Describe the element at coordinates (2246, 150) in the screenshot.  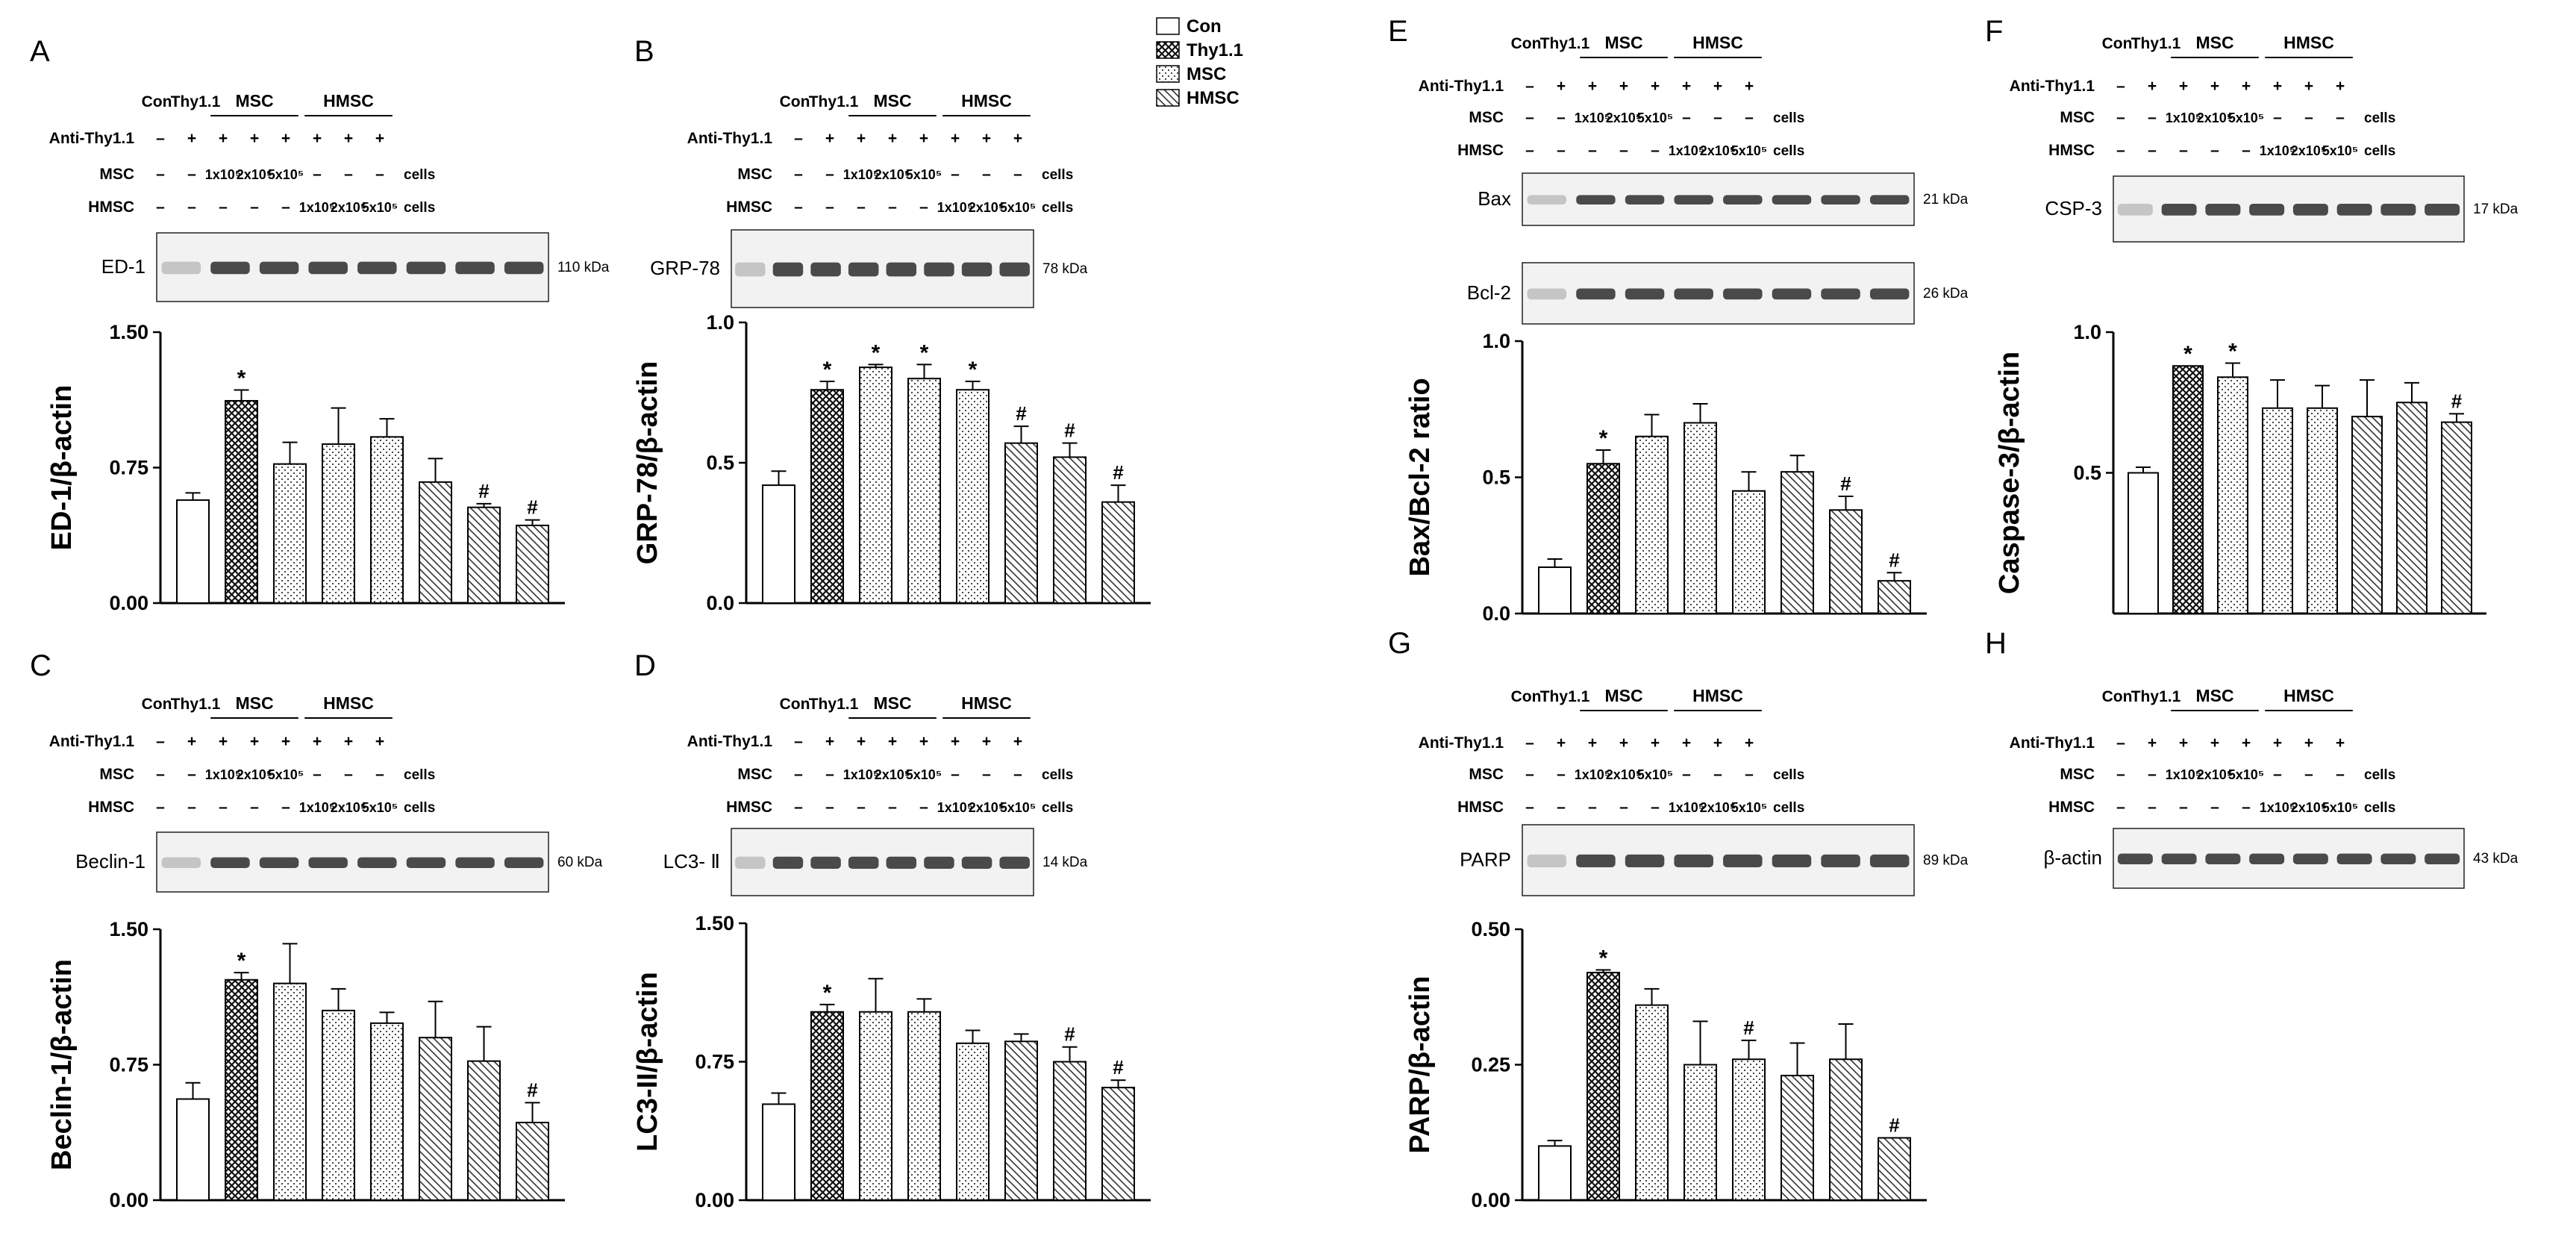
I see `F-hmsc-dose-4: –` at that location.